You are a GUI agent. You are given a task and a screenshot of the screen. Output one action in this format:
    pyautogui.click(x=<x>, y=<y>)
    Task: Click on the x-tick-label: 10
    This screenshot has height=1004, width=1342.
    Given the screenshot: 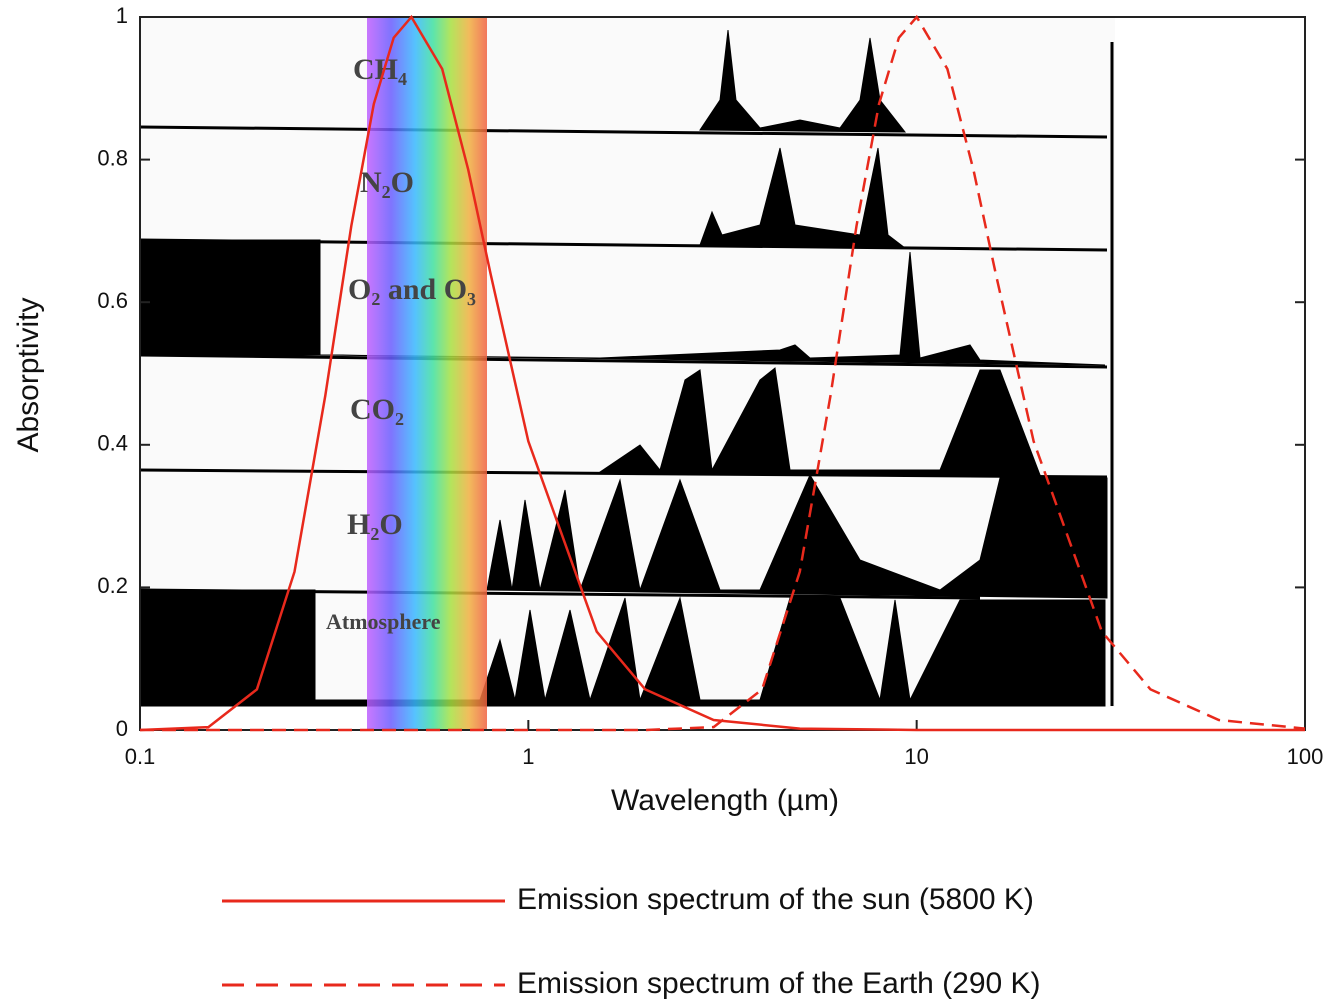 What is the action you would take?
    pyautogui.click(x=916, y=756)
    